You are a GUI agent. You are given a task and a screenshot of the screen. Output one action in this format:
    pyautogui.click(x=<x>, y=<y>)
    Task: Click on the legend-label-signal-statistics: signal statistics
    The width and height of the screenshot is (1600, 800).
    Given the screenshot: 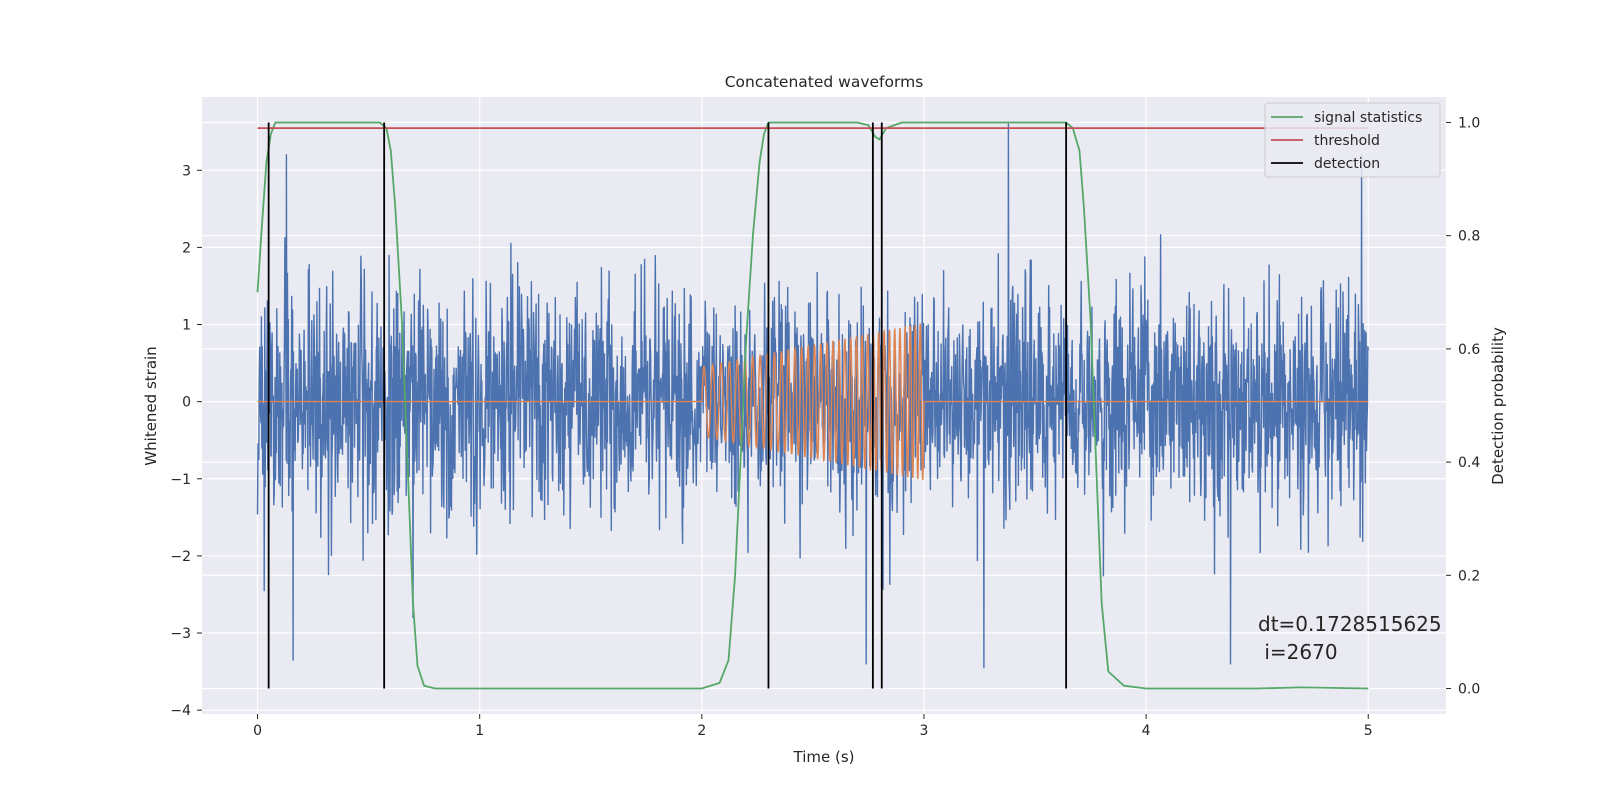 What is the action you would take?
    pyautogui.click(x=1368, y=118)
    